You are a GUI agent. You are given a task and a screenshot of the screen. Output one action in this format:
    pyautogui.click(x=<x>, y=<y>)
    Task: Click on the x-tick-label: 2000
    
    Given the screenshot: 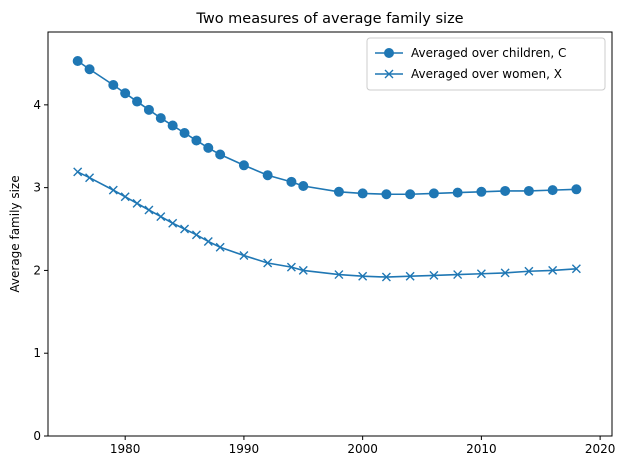 What is the action you would take?
    pyautogui.click(x=362, y=449)
    